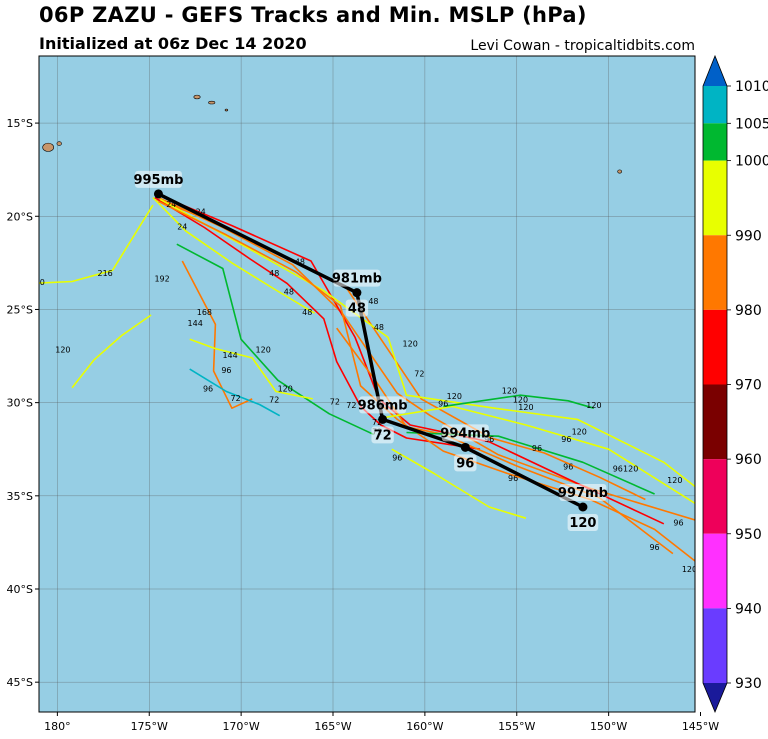 This screenshot has width=768, height=739. What do you see at coordinates (748, 535) in the screenshot?
I see `colorbar-label-7: 950` at bounding box center [748, 535].